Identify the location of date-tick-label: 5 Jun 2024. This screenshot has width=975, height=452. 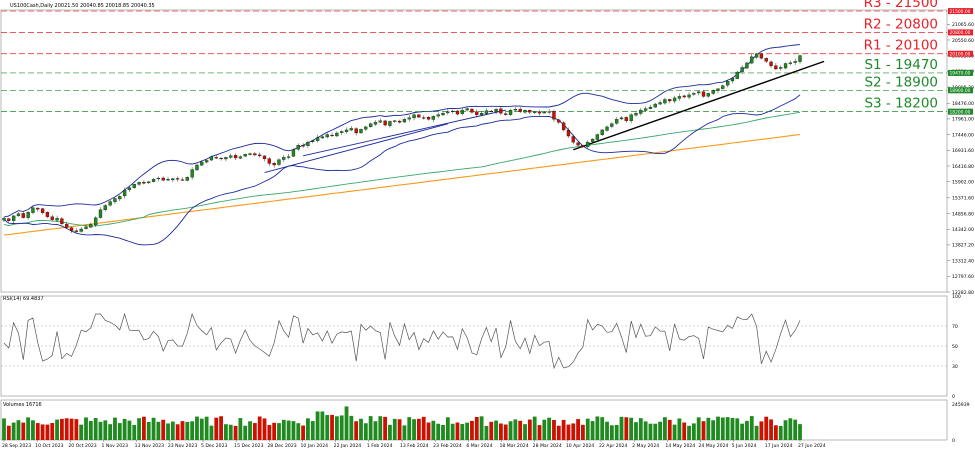
(744, 446).